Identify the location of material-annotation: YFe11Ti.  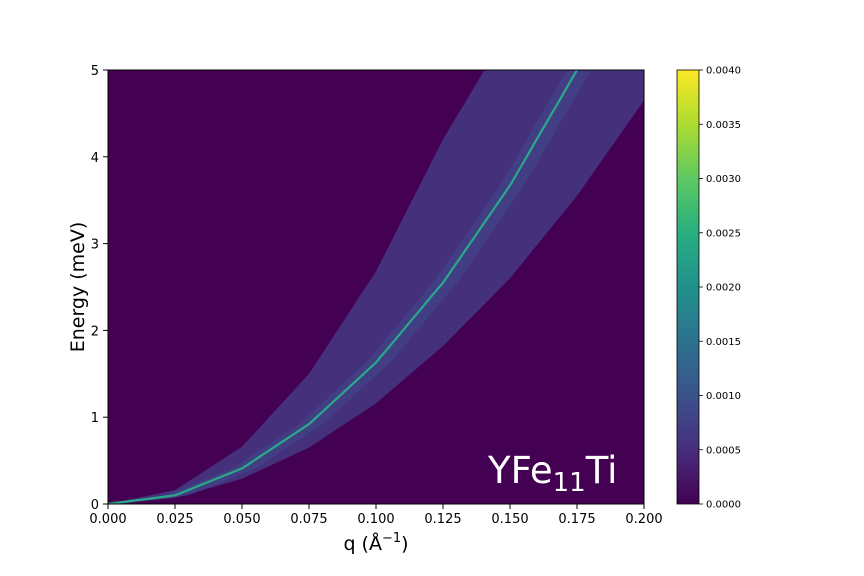
(552, 473).